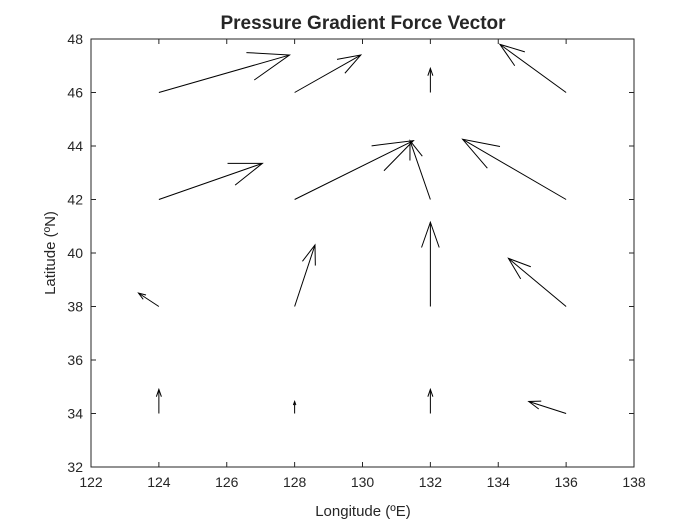 This screenshot has width=700, height=525. What do you see at coordinates (75, 414) in the screenshot?
I see `y-tick-label: 34` at bounding box center [75, 414].